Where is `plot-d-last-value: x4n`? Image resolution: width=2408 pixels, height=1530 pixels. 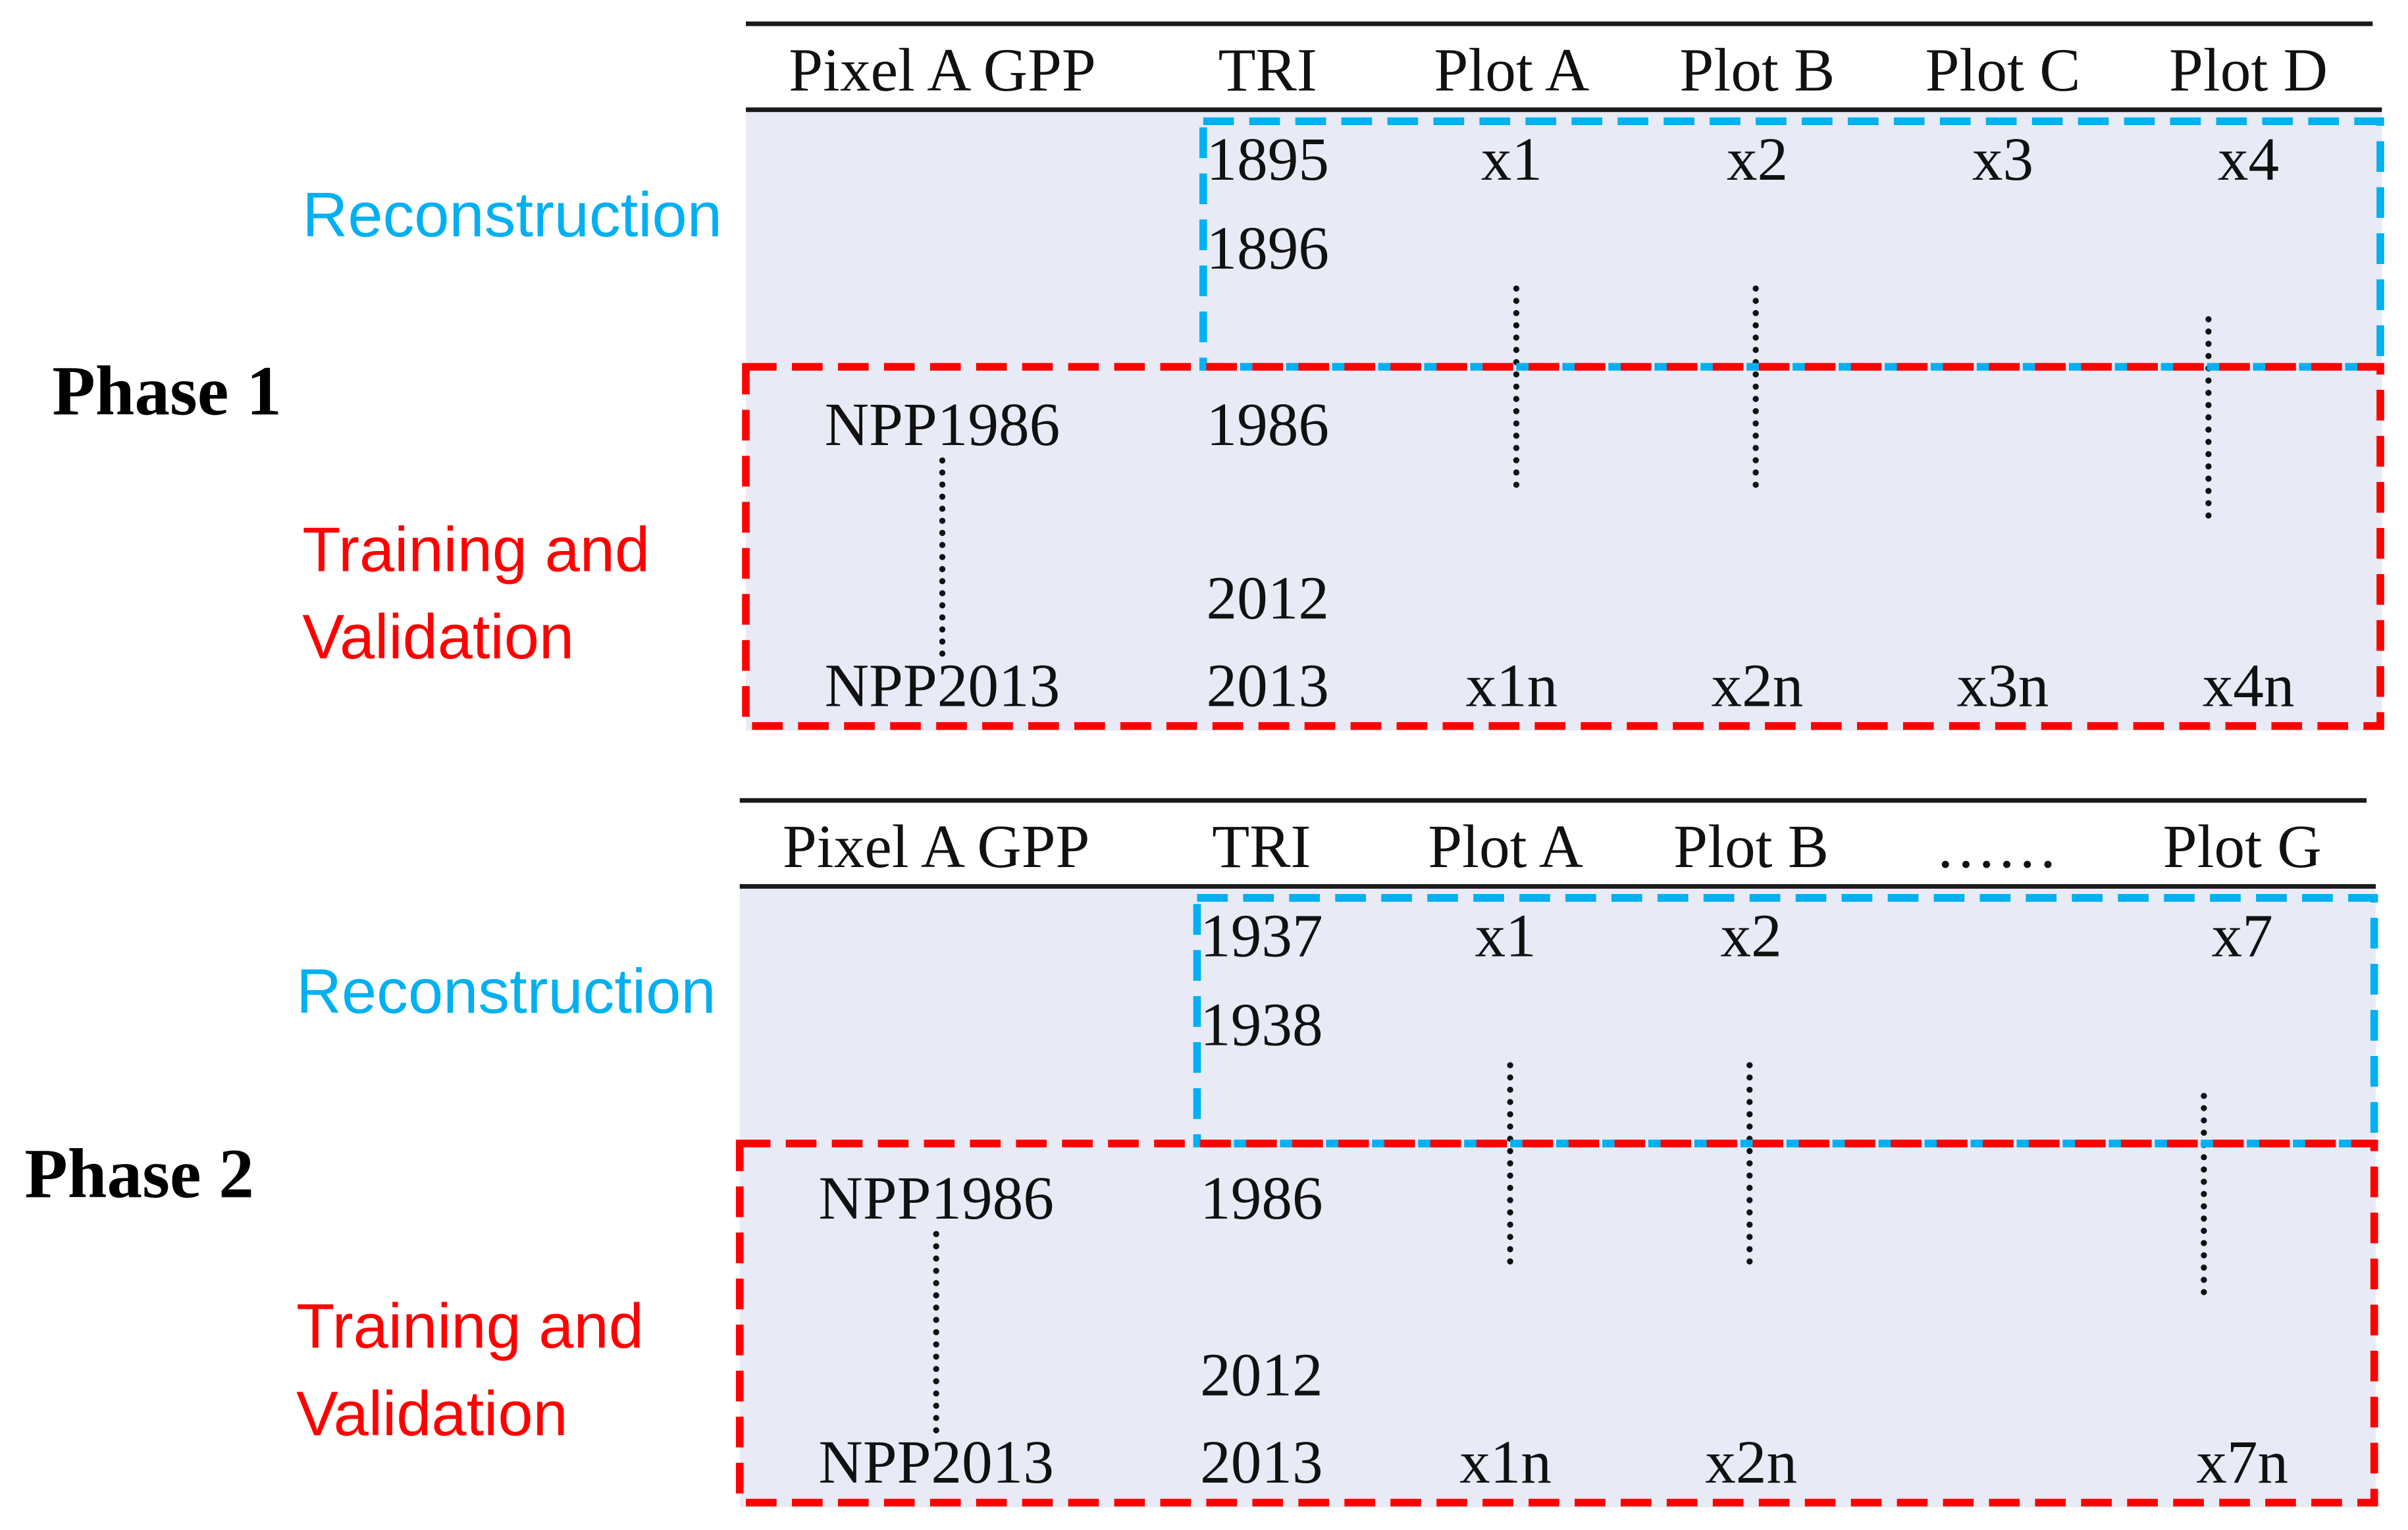
plot-d-last-value: x4n is located at coordinates (2249, 685).